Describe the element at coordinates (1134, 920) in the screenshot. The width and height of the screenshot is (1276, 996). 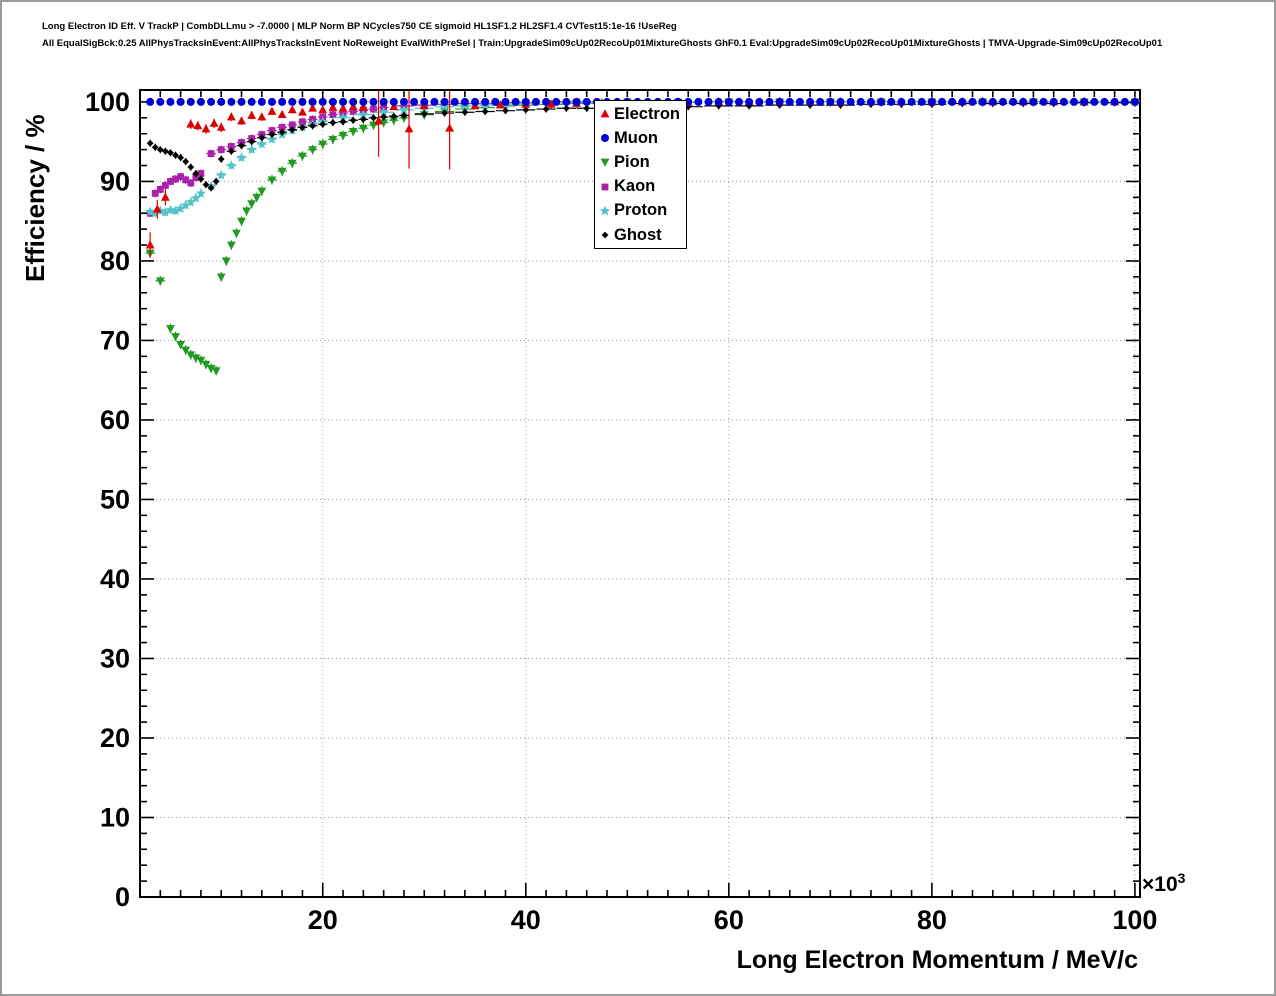
I see `x-tick-label: 100` at that location.